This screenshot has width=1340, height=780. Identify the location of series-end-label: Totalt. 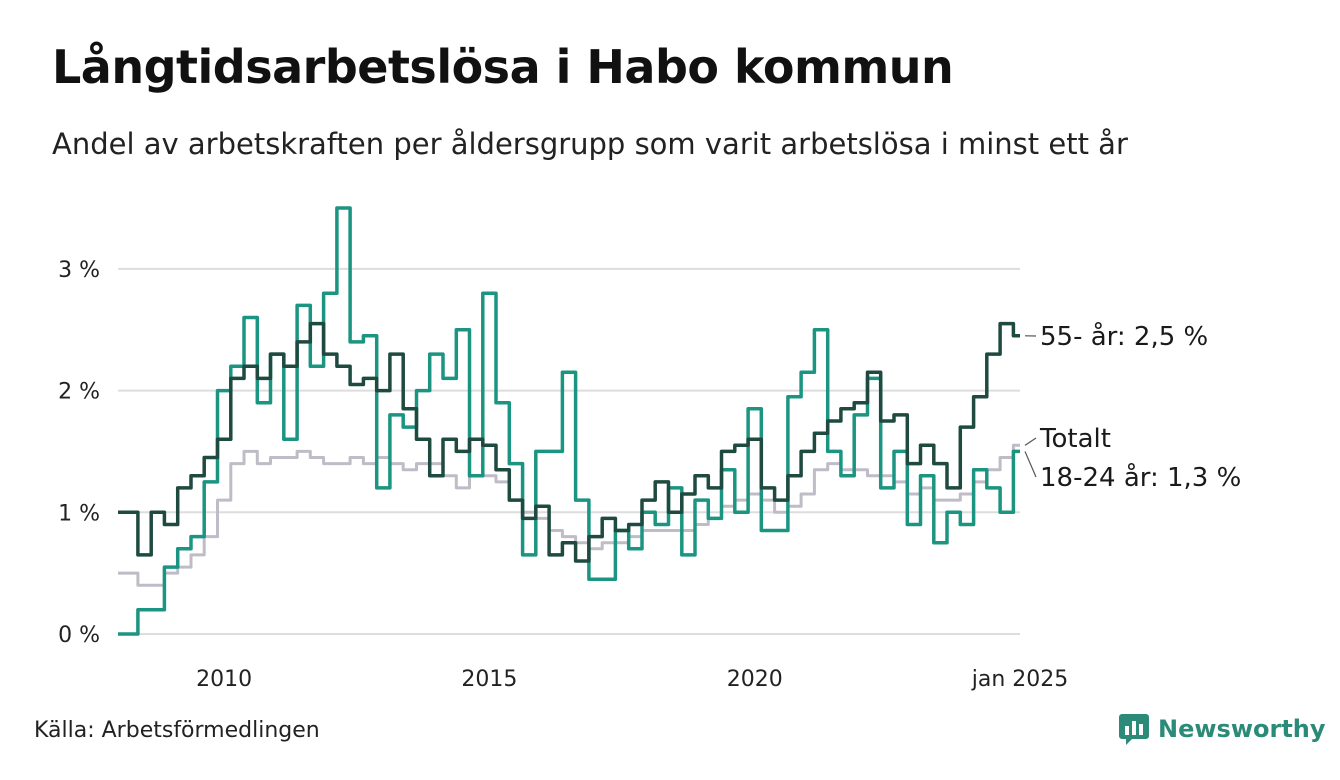
(1075, 439).